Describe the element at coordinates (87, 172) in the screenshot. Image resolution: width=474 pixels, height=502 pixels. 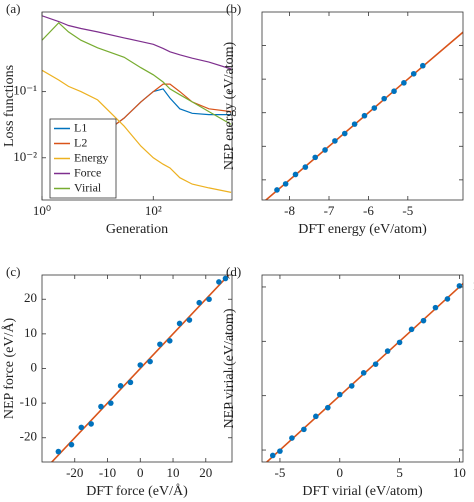
I see `legend-label: Force` at that location.